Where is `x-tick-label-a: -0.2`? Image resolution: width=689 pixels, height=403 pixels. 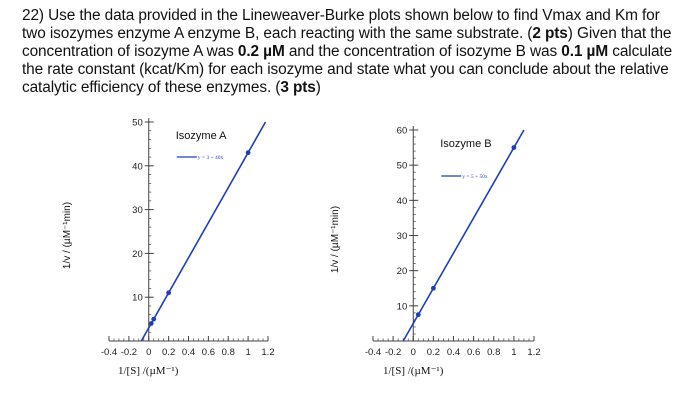 x-tick-label-a: -0.2 is located at coordinates (129, 352).